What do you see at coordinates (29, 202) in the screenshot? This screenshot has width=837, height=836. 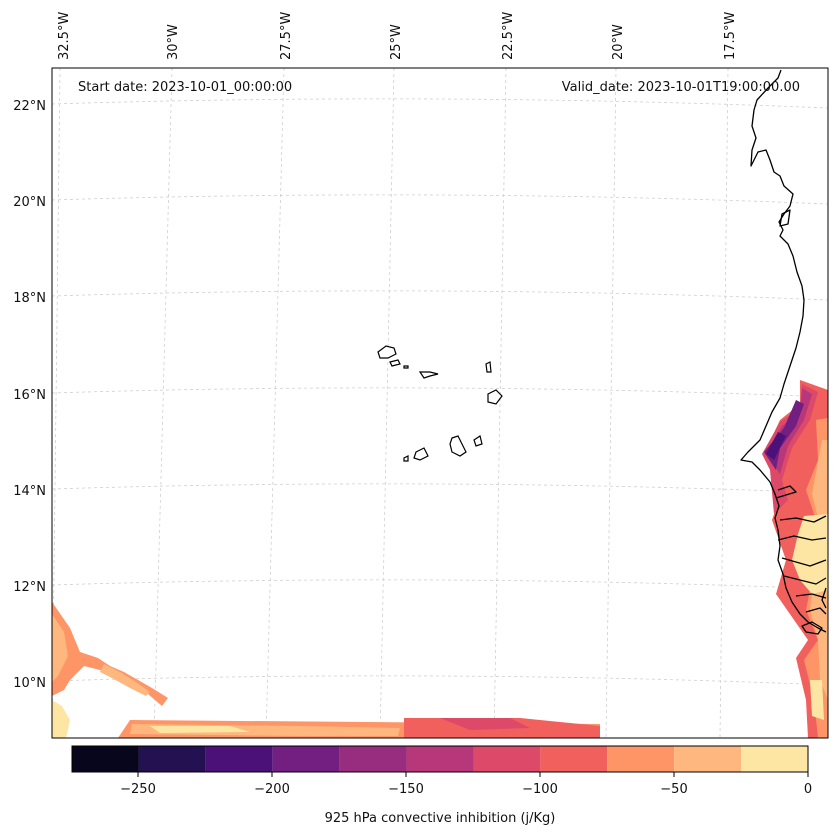 I see `lat-label: 20°N` at bounding box center [29, 202].